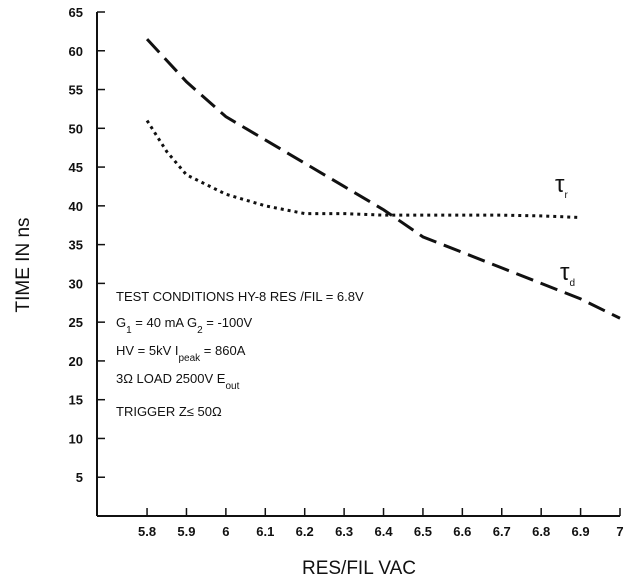 The width and height of the screenshot is (630, 585). Describe the element at coordinates (147, 531) in the screenshot. I see `x-tick-label: 5.8` at that location.